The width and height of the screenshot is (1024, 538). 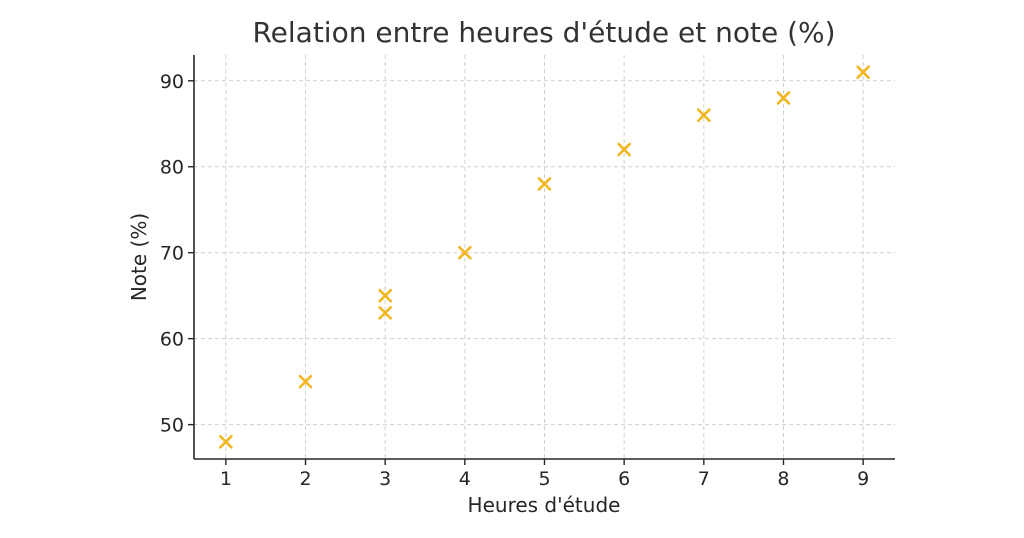 I want to click on x-tick-label: 5, so click(x=544, y=479).